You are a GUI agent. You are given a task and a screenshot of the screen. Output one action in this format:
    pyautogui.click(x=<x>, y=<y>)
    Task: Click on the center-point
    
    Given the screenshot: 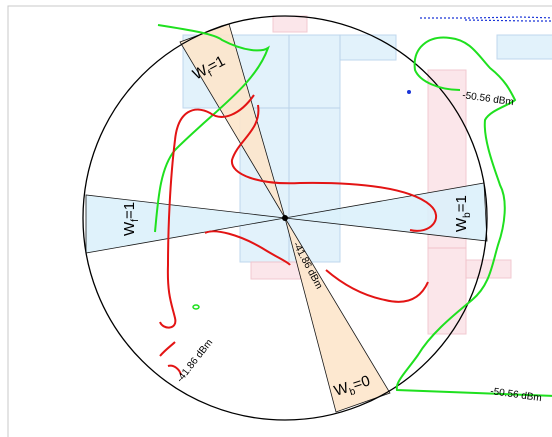 What is the action you would take?
    pyautogui.click(x=285, y=218)
    